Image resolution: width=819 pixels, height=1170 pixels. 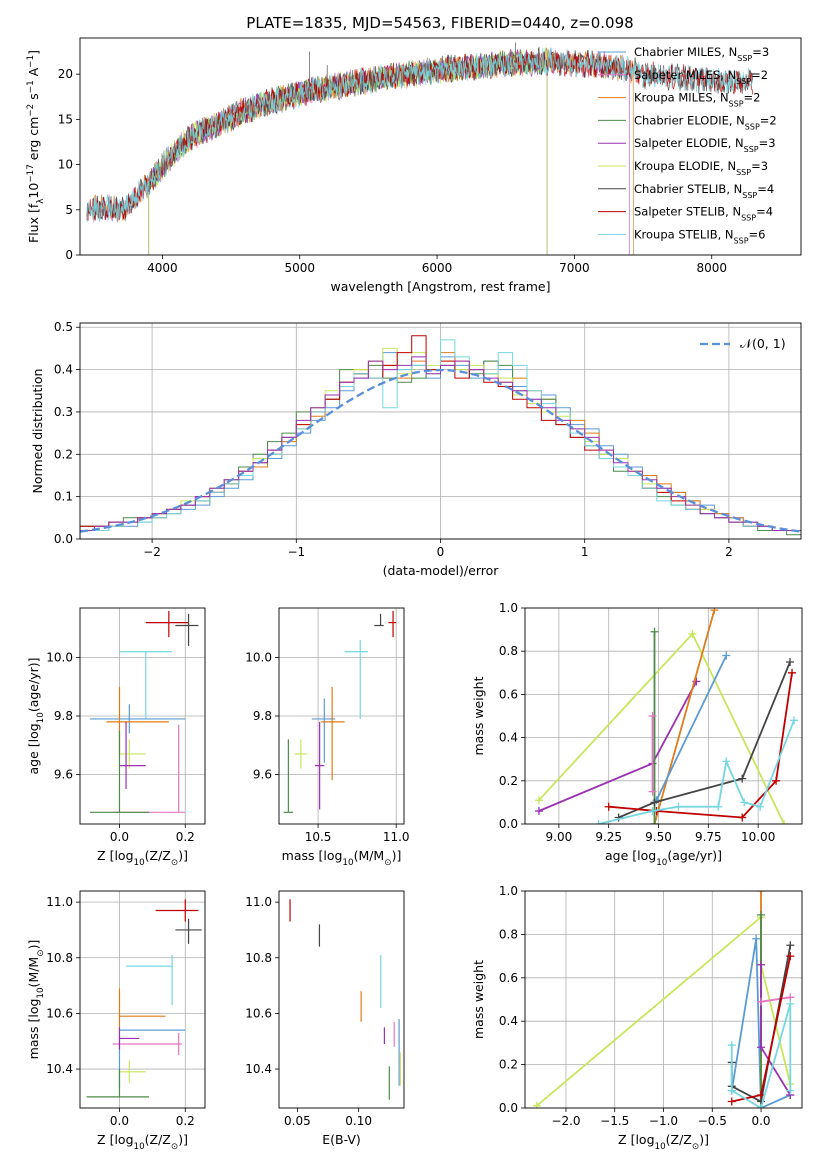 I want to click on y-tick-label: 9.8, so click(x=262, y=716).